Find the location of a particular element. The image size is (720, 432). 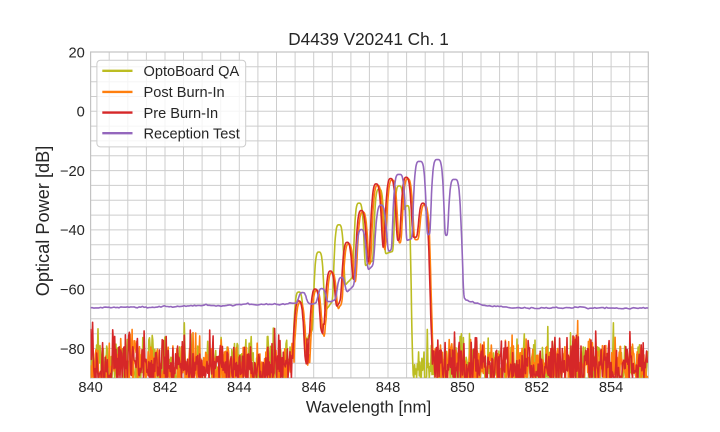

svg-text: 20 is located at coordinates (76, 53).